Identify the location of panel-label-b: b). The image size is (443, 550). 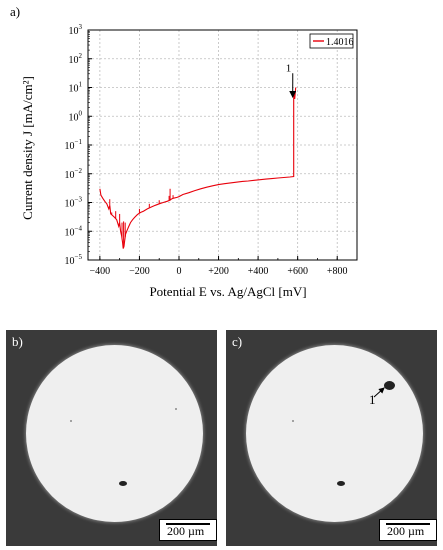
(17, 341).